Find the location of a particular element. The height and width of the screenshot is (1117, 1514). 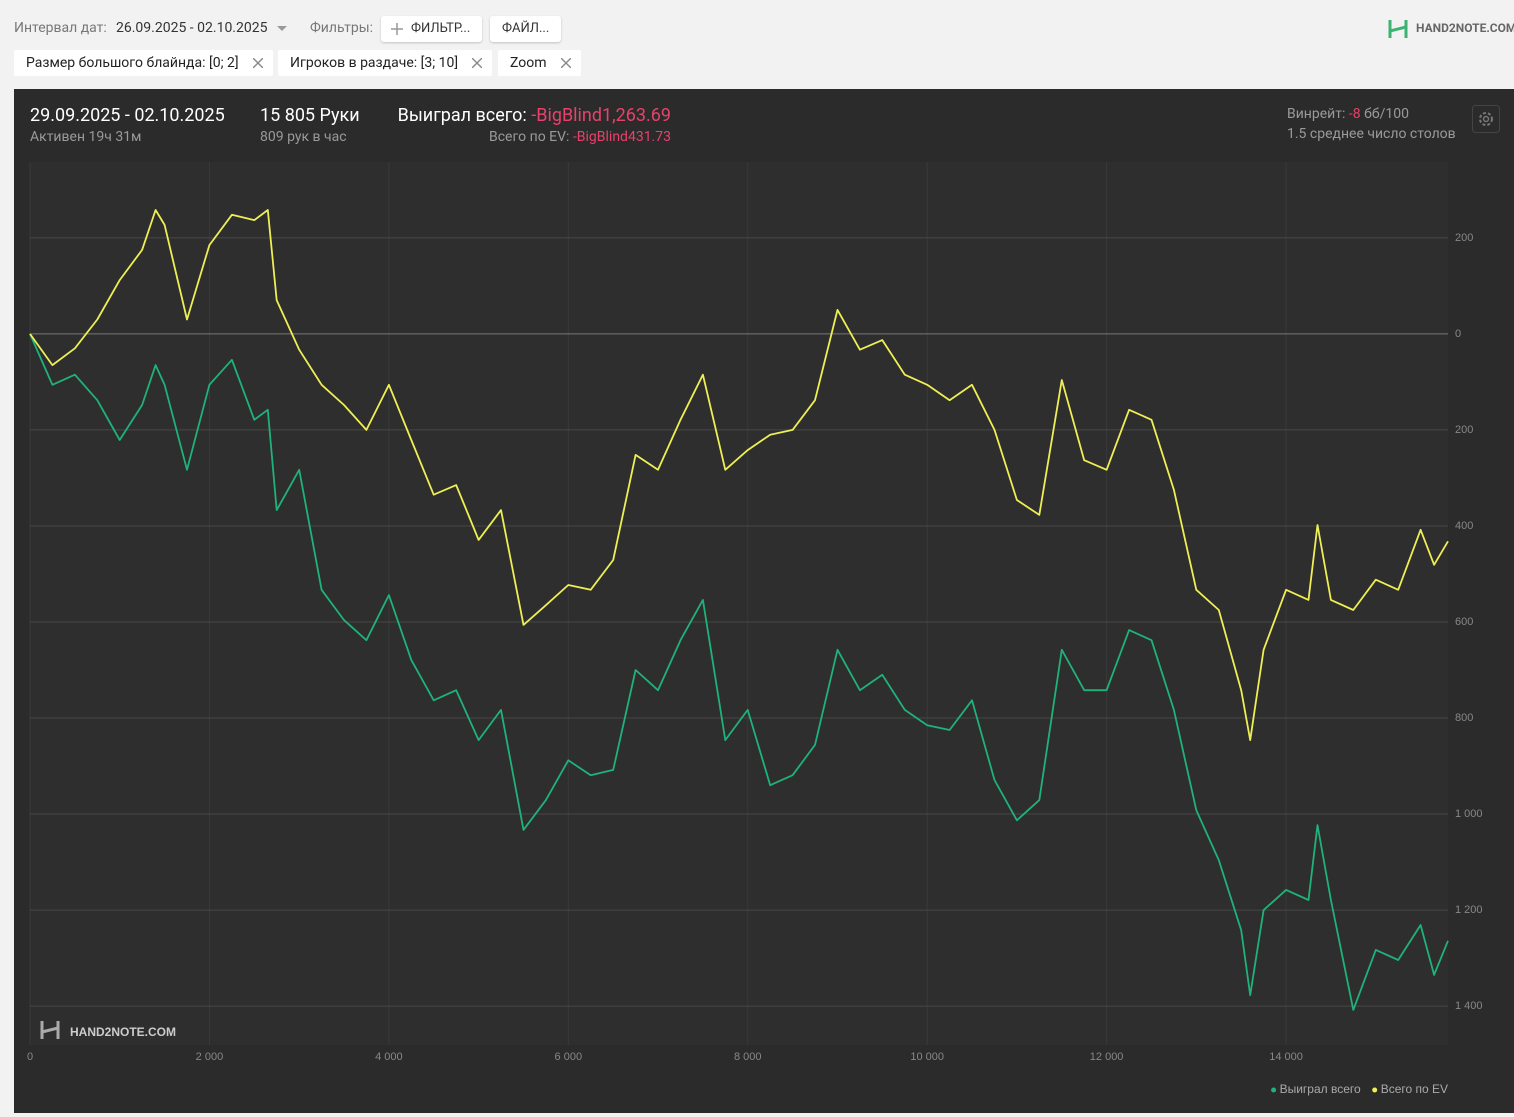

filter-chip: Игроков в раздаче: [3; 10] is located at coordinates (385, 63).